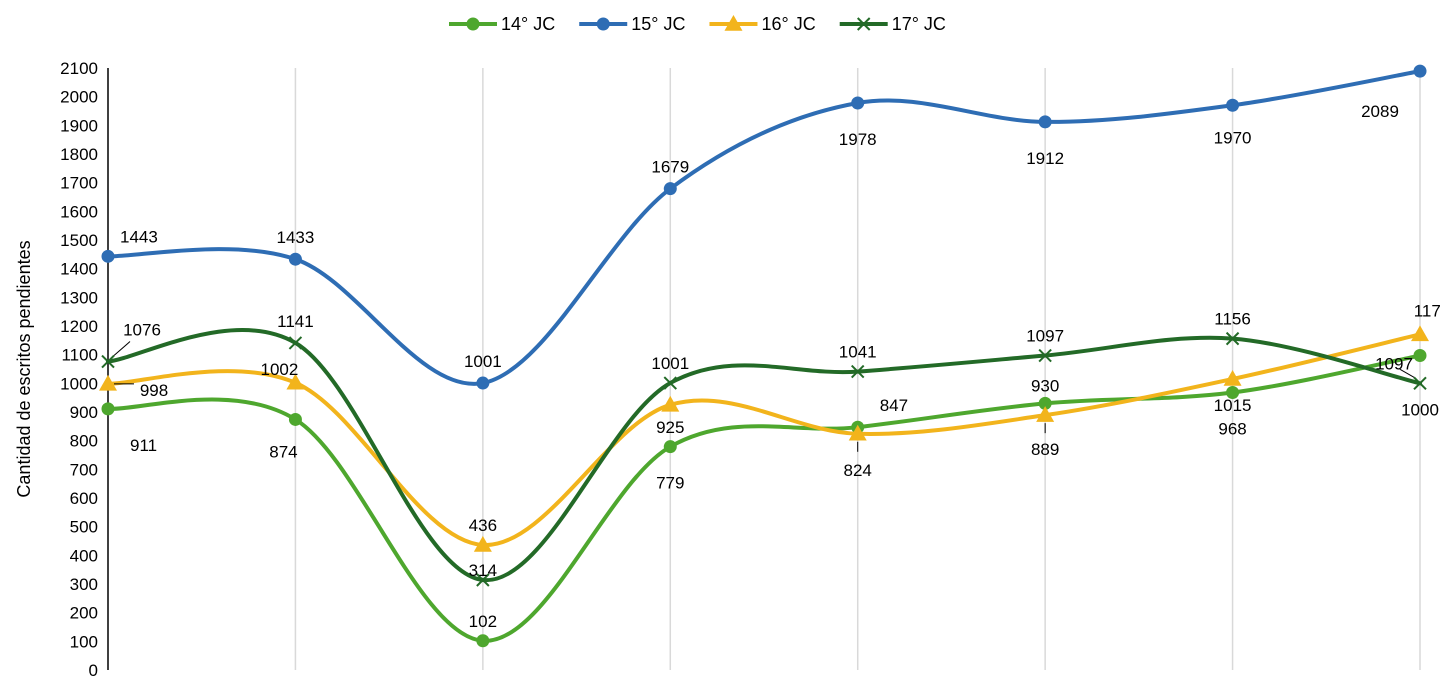 Image resolution: width=1441 pixels, height=679 pixels. Describe the element at coordinates (122, 348) in the screenshot. I see `leader-line` at that location.